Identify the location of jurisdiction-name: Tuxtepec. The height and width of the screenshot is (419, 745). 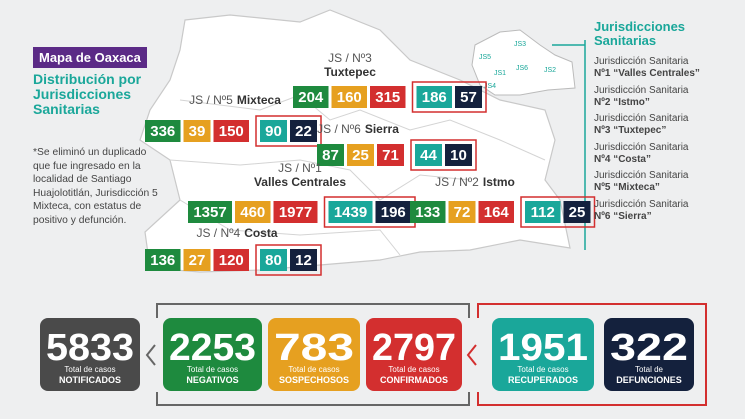
(350, 72).